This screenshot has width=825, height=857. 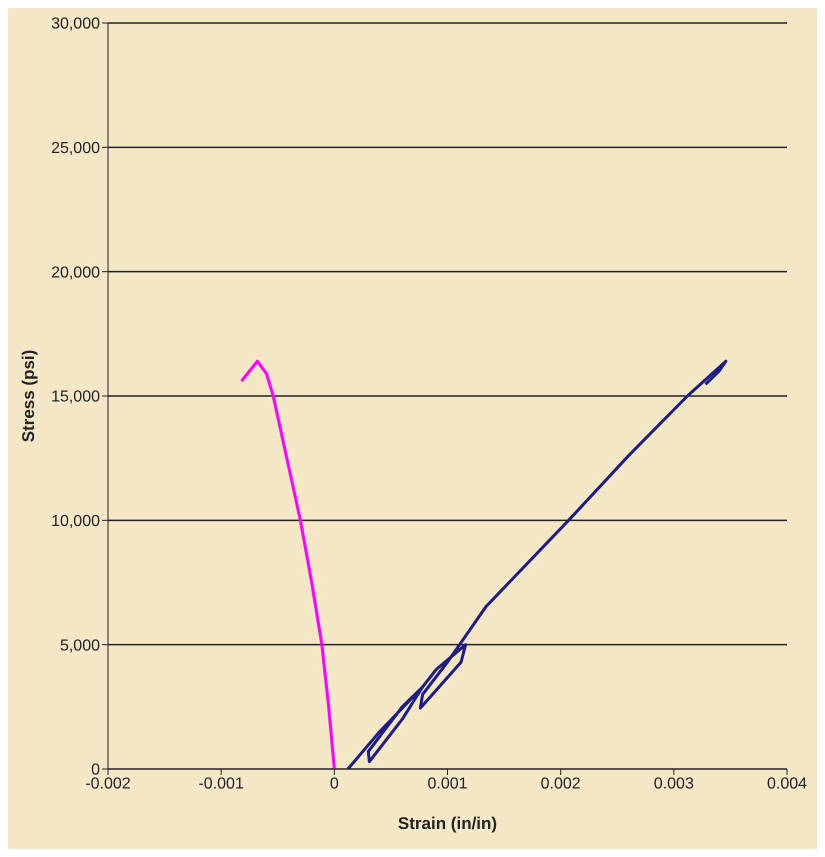 What do you see at coordinates (75, 149) in the screenshot?
I see `y-tick-label: 25,000` at bounding box center [75, 149].